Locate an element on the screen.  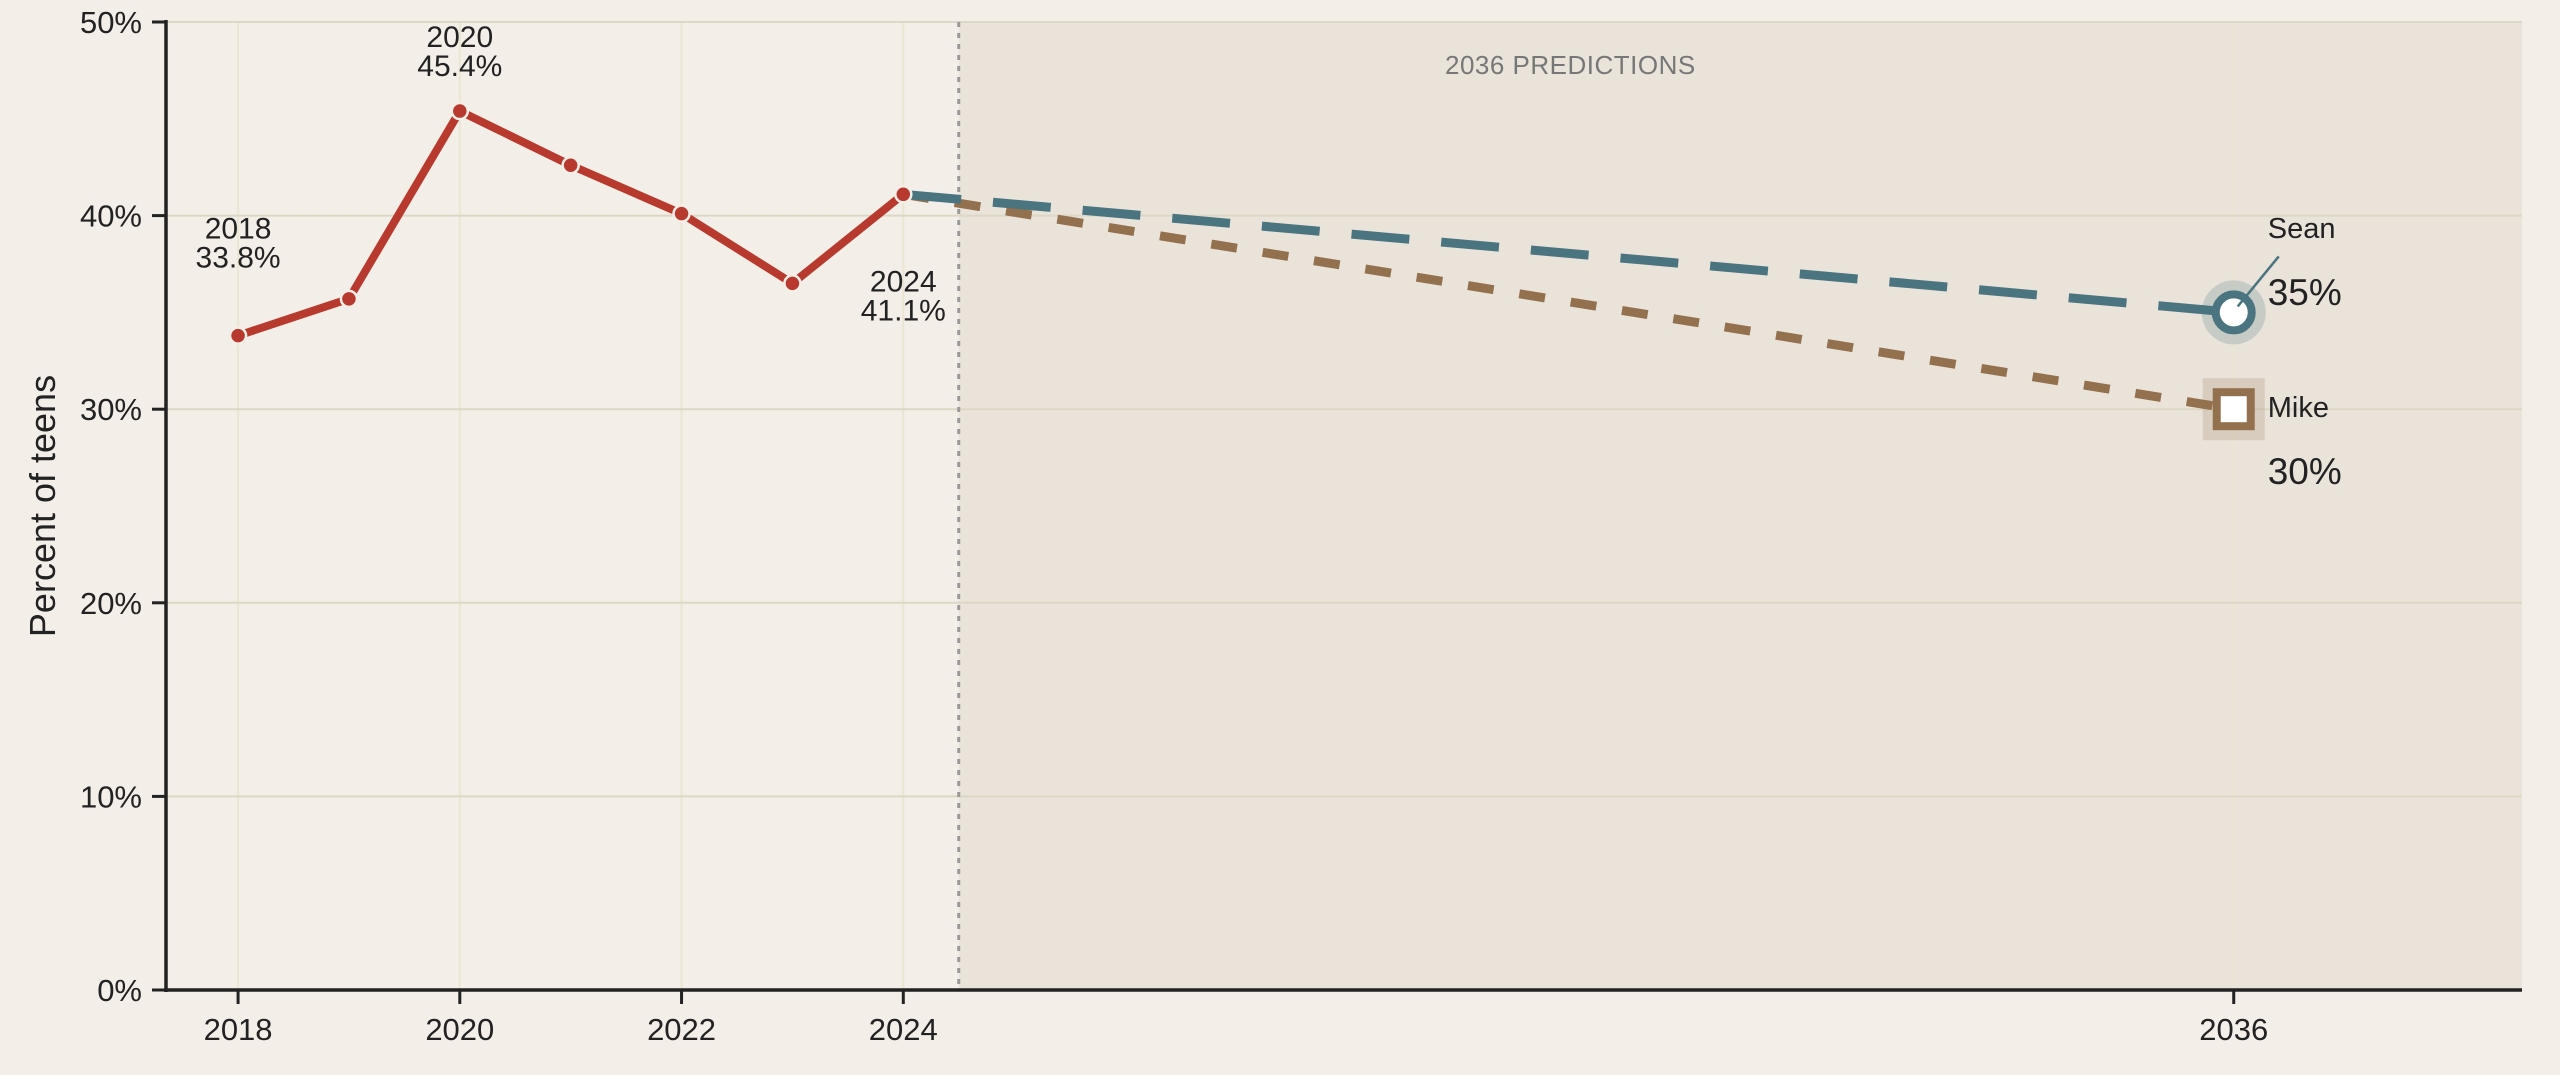
y-axis-label: Percent of teens is located at coordinates (42, 506).